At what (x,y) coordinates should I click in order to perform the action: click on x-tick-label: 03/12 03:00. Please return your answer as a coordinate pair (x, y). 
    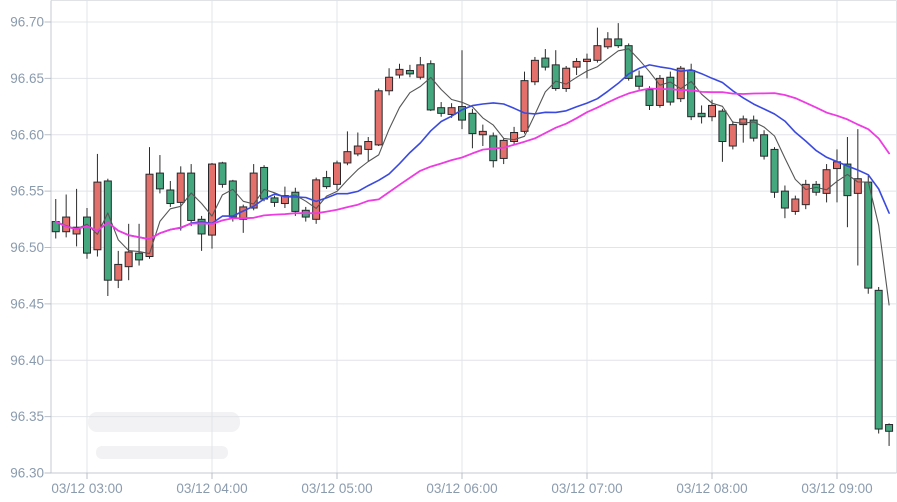
    Looking at the image, I should click on (86, 488).